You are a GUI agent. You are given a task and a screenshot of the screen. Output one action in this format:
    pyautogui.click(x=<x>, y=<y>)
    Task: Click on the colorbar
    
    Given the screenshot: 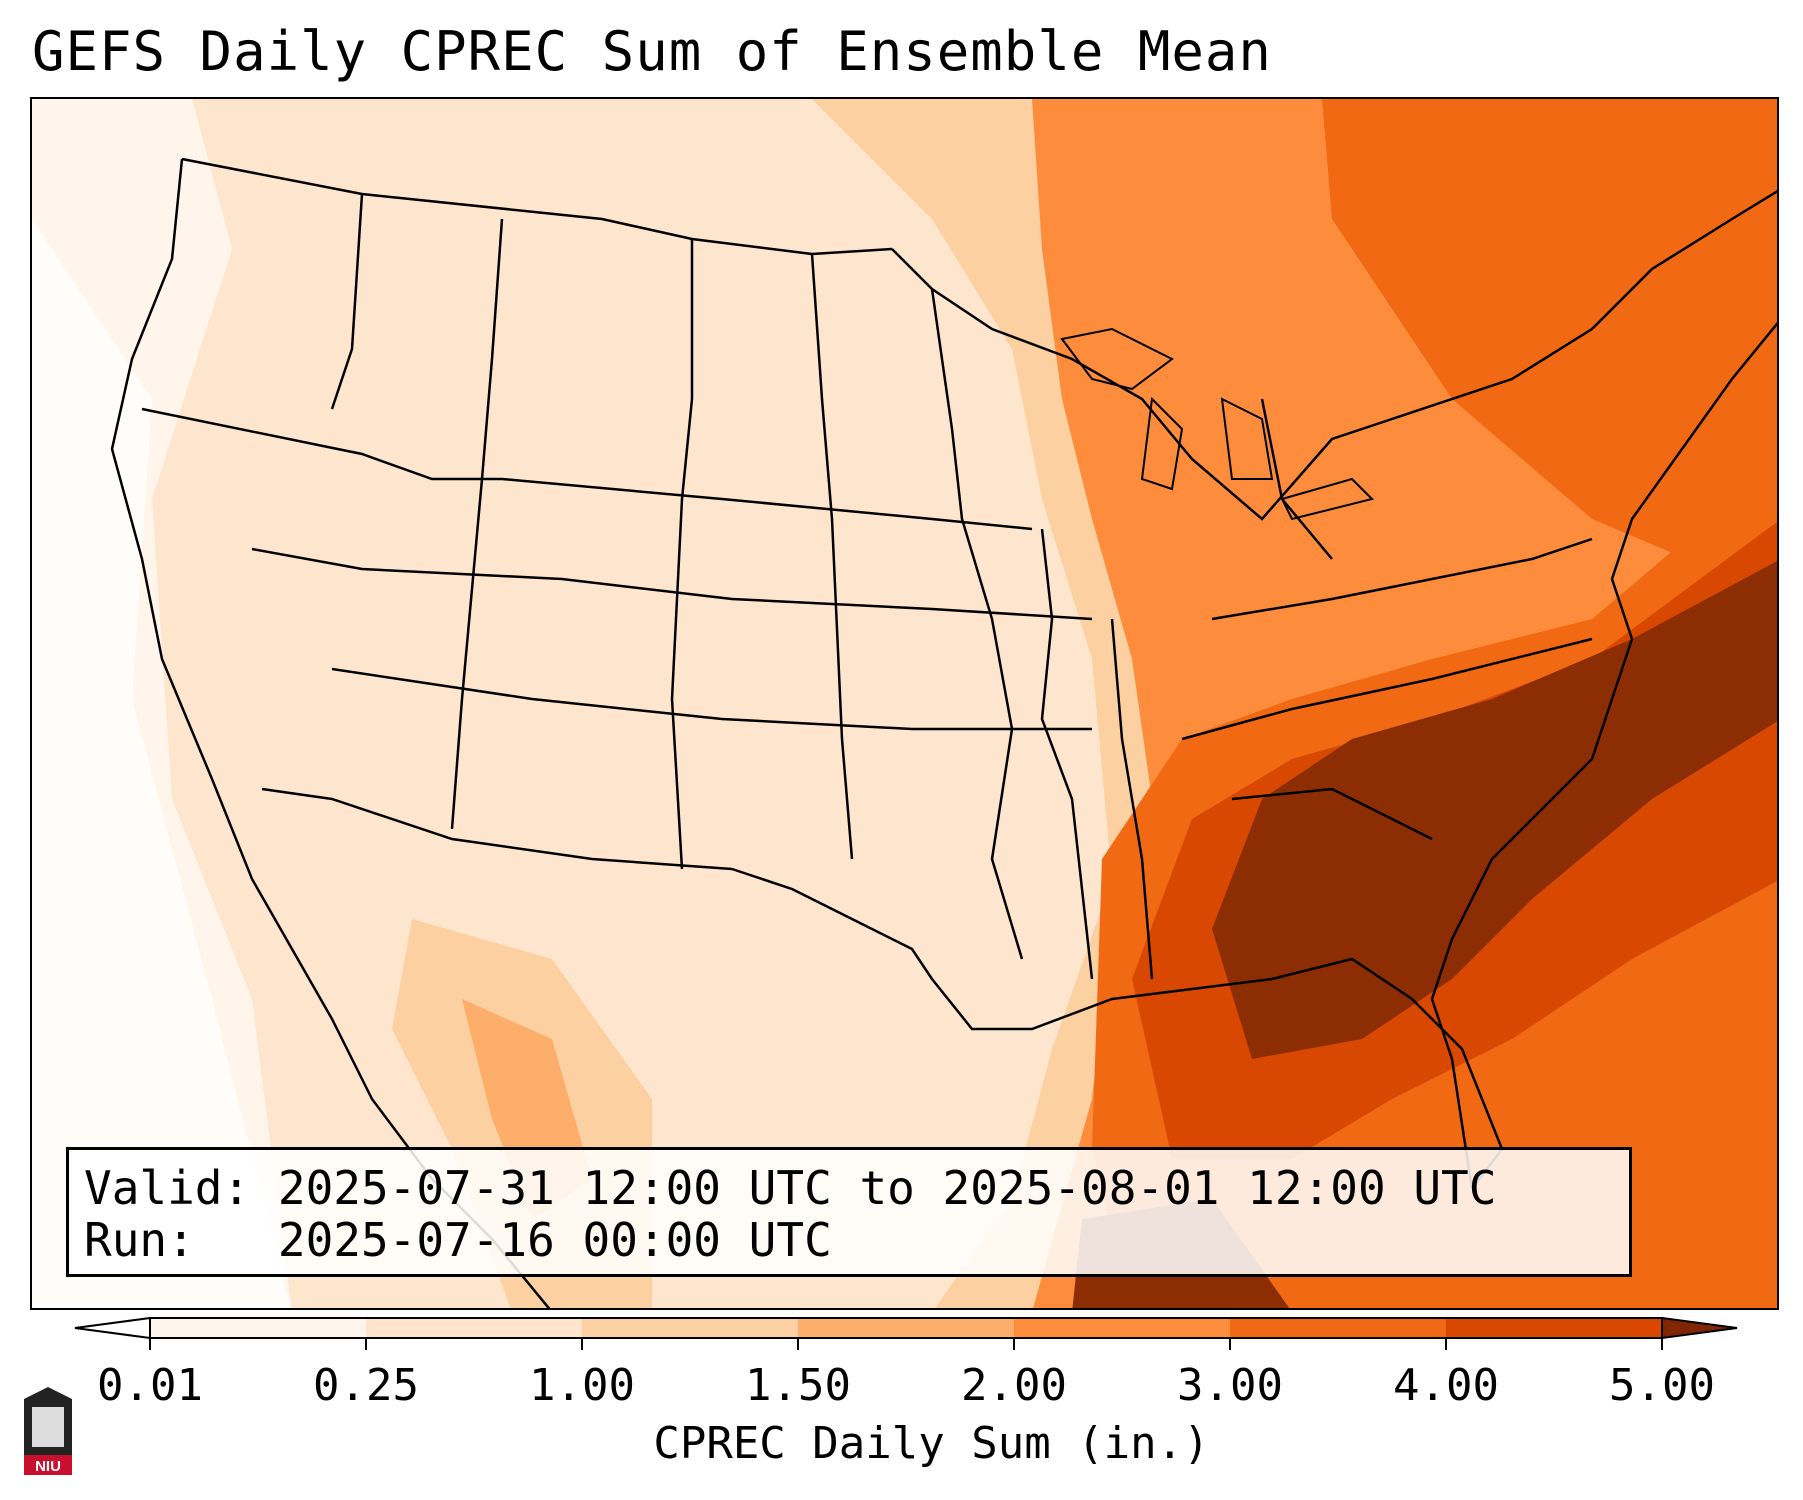 What is the action you would take?
    pyautogui.click(x=906, y=1333)
    